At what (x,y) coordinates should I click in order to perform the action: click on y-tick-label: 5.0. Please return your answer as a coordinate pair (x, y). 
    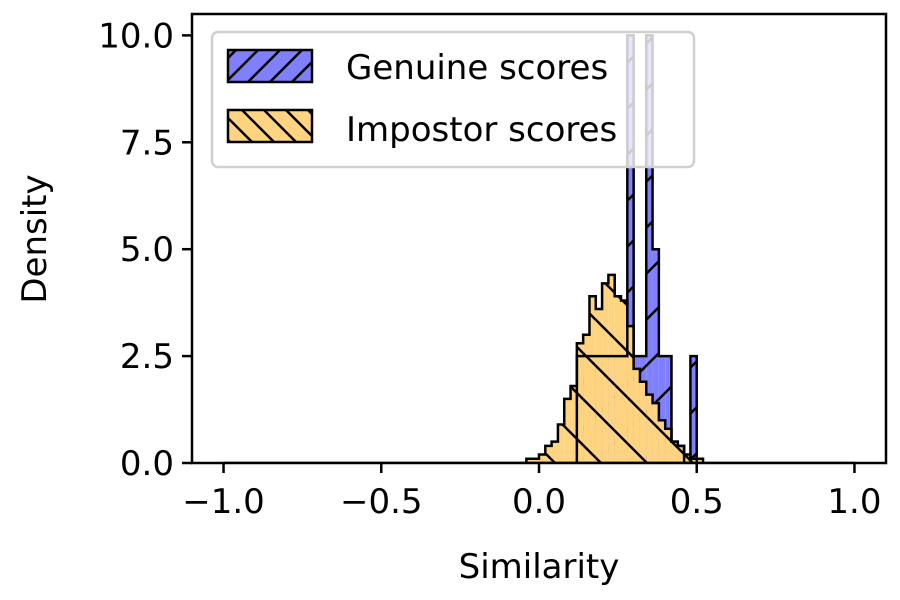
    Looking at the image, I should click on (147, 250).